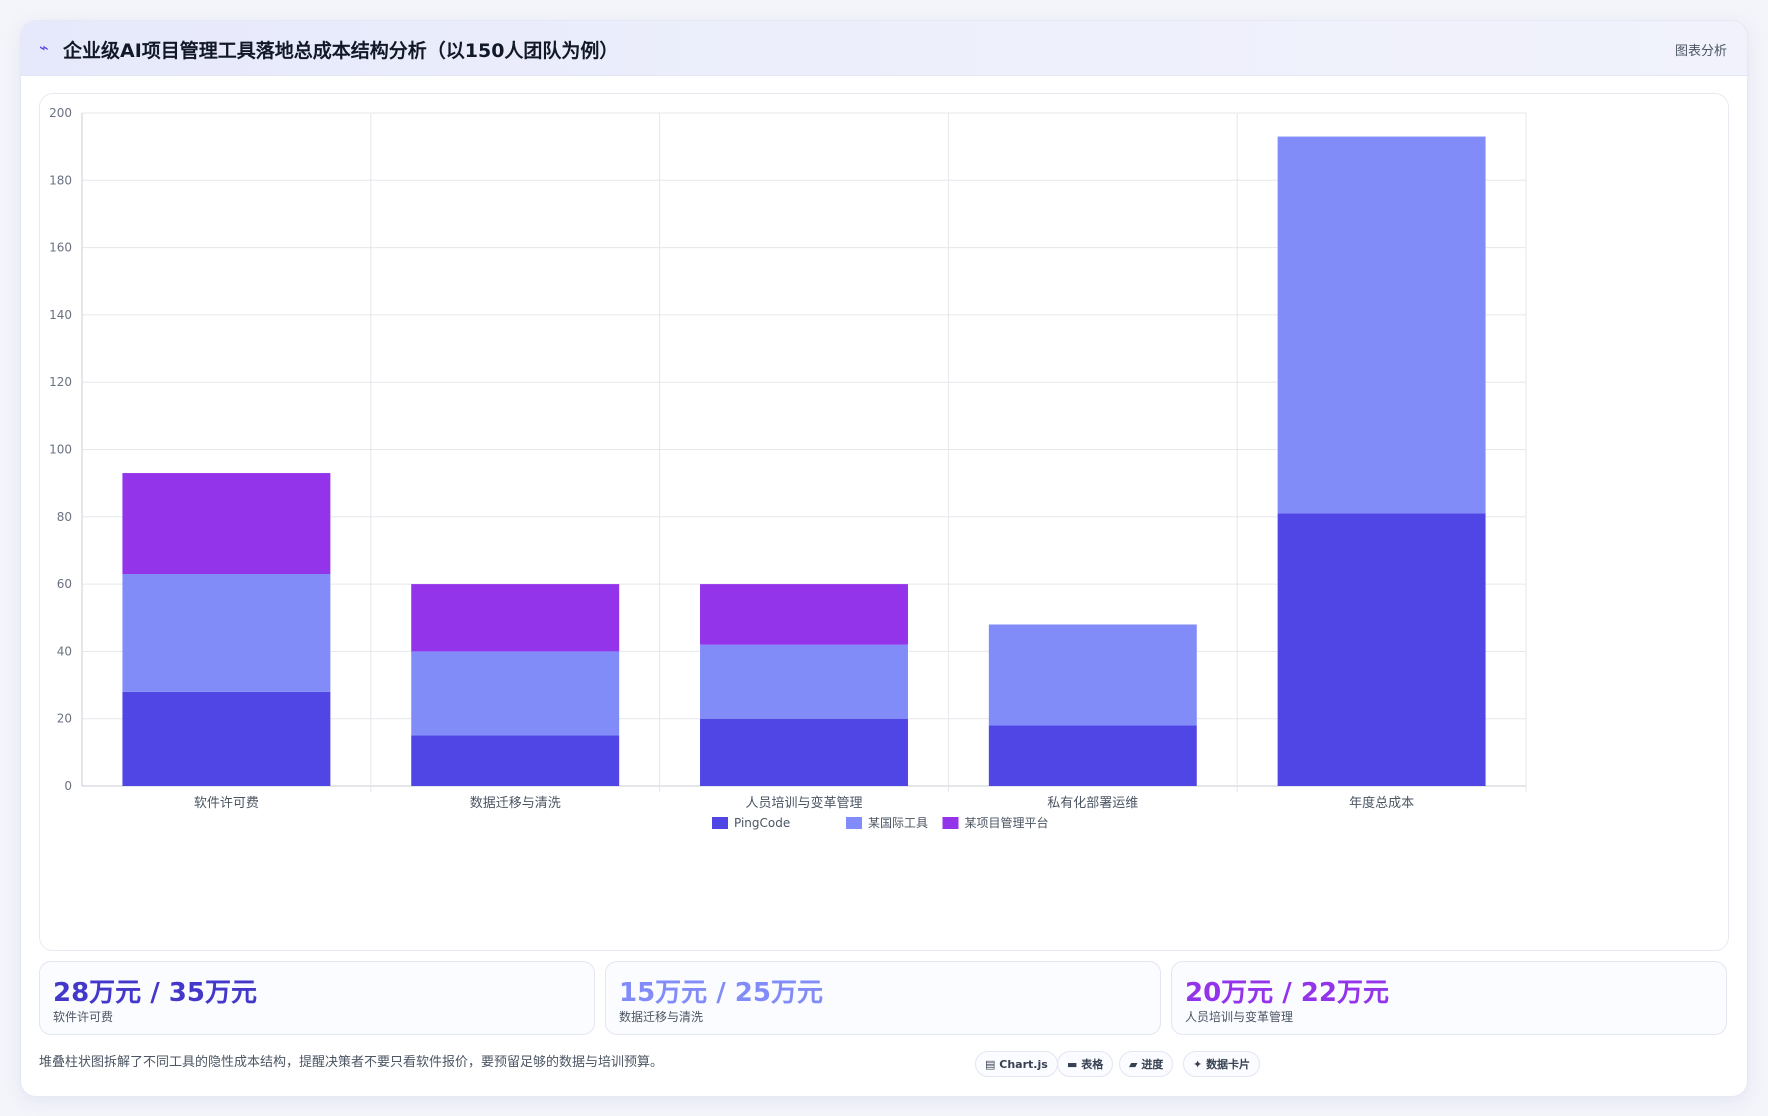 The image size is (1768, 1116). What do you see at coordinates (317, 998) in the screenshot?
I see `stat-card-license: 28万元 / 35万元 软件许可费` at bounding box center [317, 998].